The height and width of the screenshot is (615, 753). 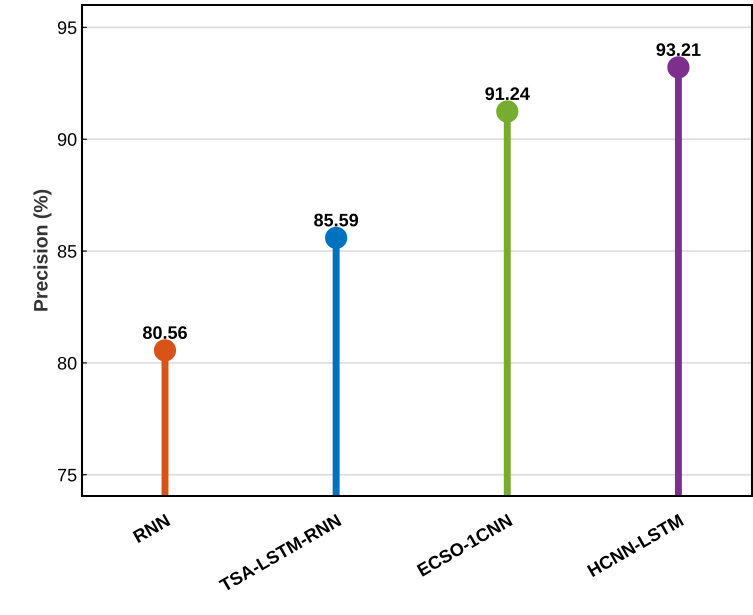 What do you see at coordinates (42, 250) in the screenshot?
I see `y-axis-title: Precision (%)` at bounding box center [42, 250].